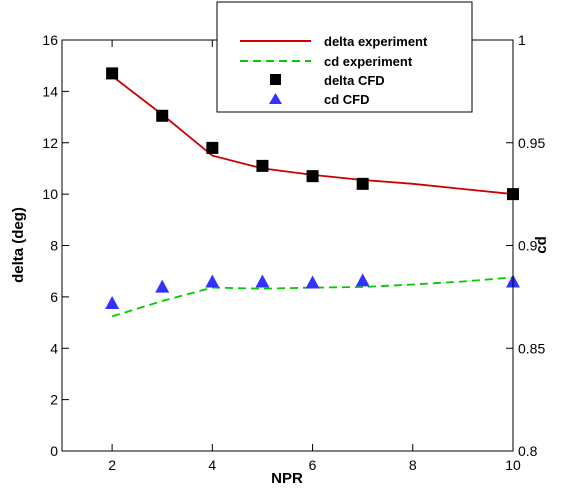 Image resolution: width=563 pixels, height=491 pixels. I want to click on legend-label-delta-cfd: delta CFD, so click(354, 80).